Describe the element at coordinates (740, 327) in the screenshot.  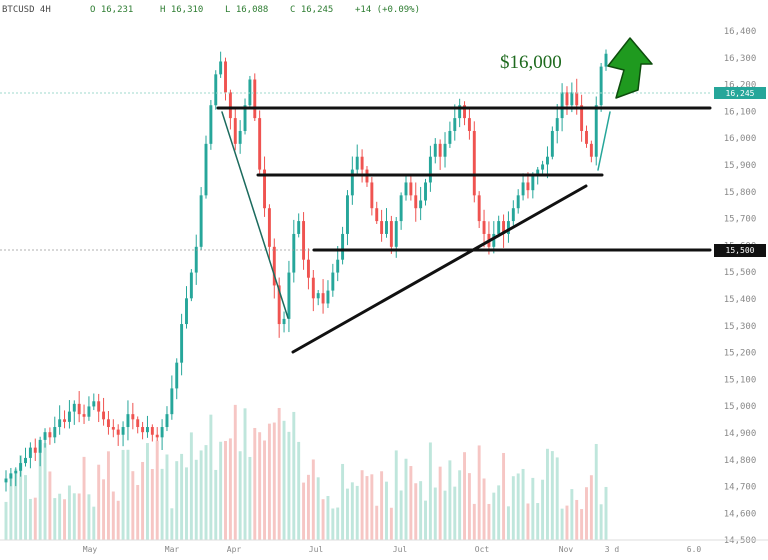
I see `price-tick-label: 15,300` at that location.